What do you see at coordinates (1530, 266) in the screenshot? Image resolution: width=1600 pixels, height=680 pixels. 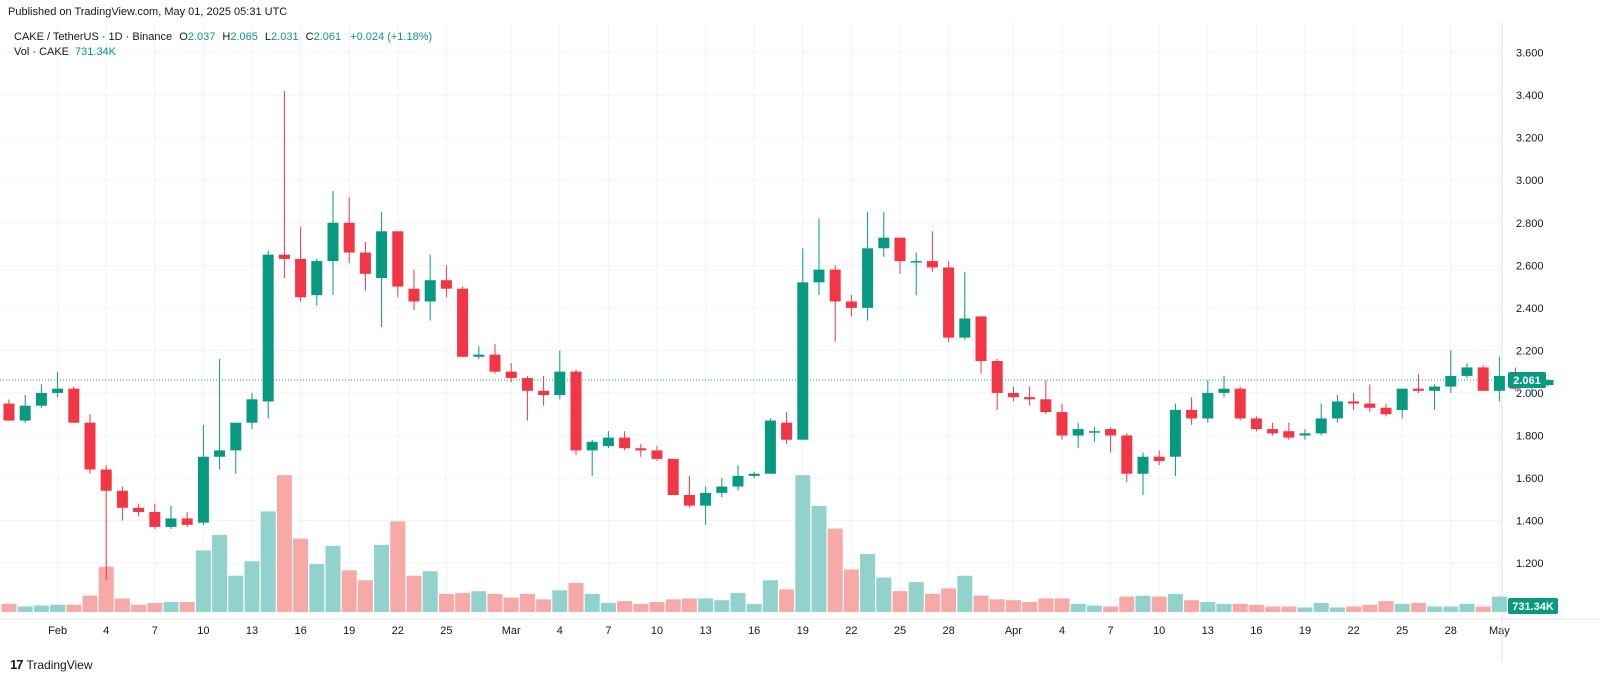 I see `y-tick-label: 2.600` at bounding box center [1530, 266].